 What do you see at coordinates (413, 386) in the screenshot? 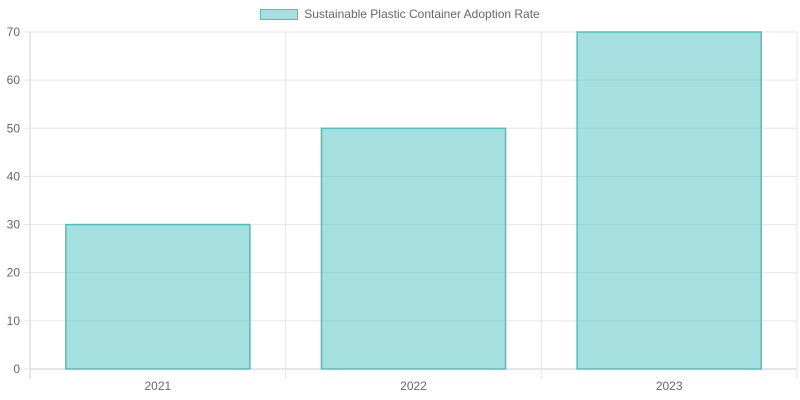
I see `x-tick-label-2022: 2022` at bounding box center [413, 386].